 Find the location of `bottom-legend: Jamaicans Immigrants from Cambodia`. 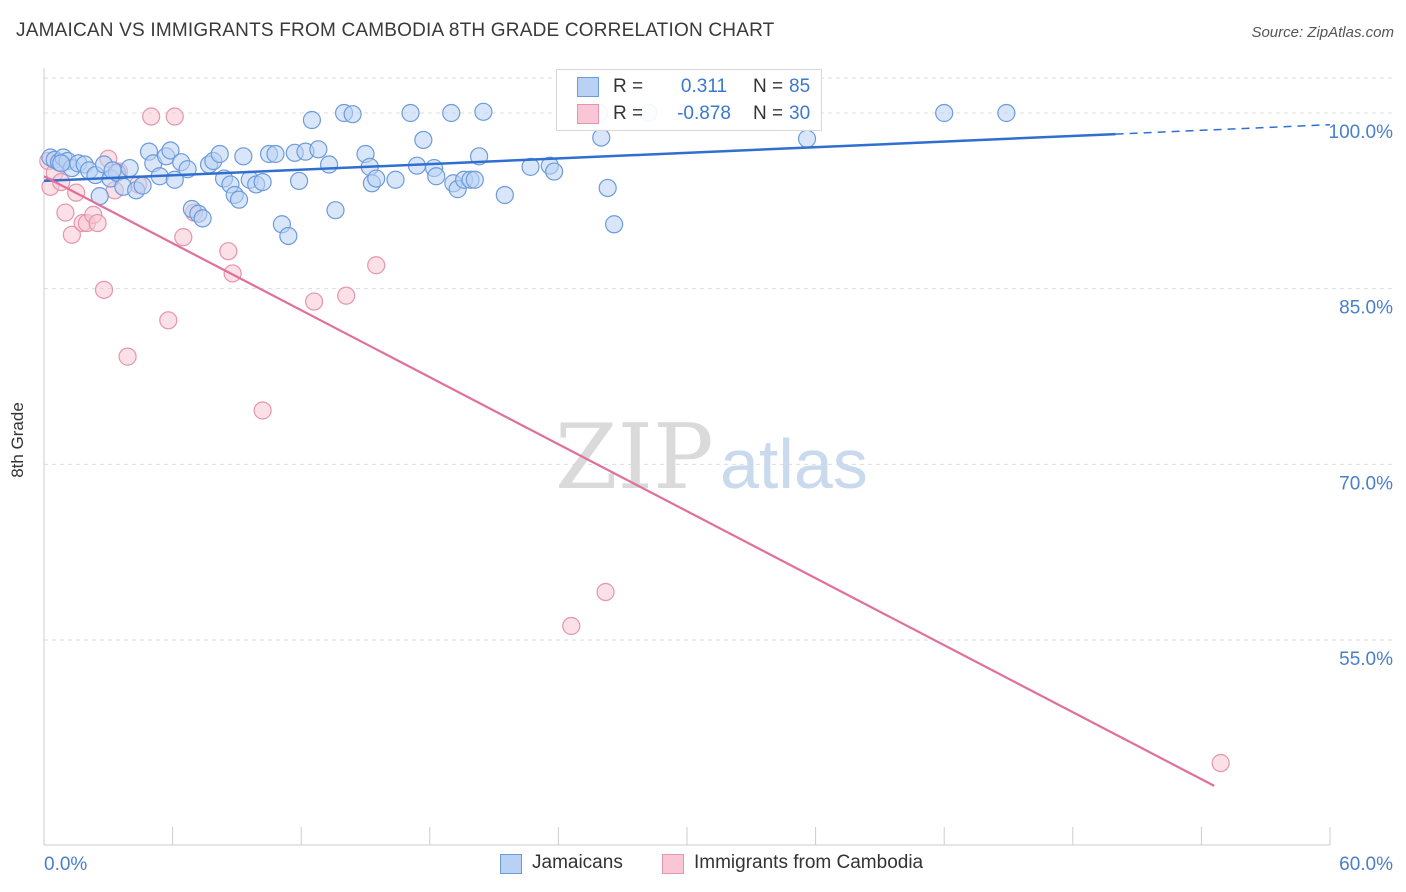

bottom-legend: Jamaicans Immigrants from Cambodia is located at coordinates (703, 865).